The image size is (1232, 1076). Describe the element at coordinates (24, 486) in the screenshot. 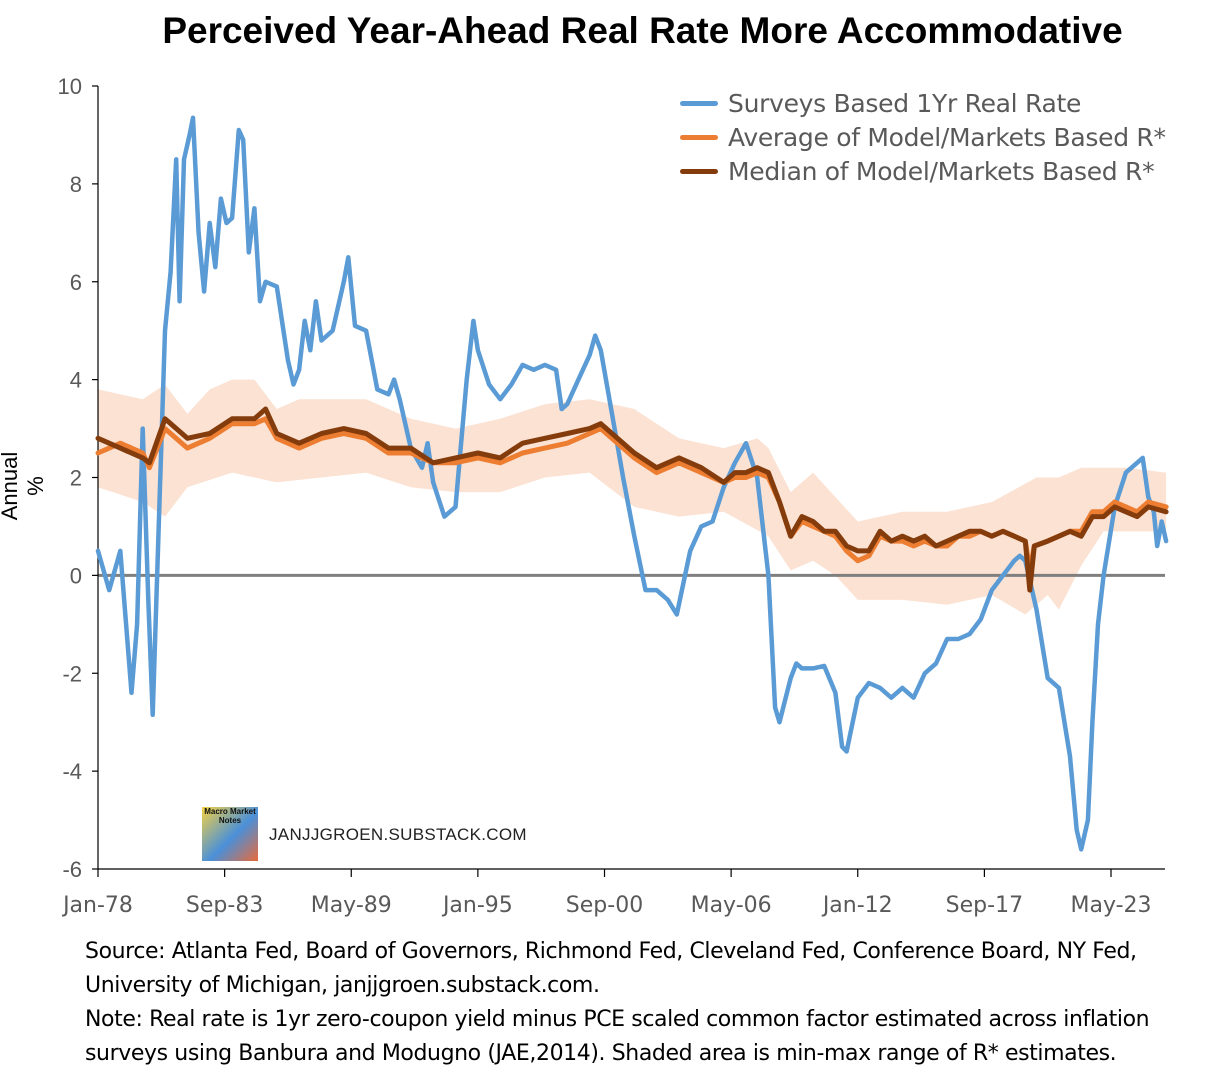

I see `y-axis-label: Annual %` at that location.